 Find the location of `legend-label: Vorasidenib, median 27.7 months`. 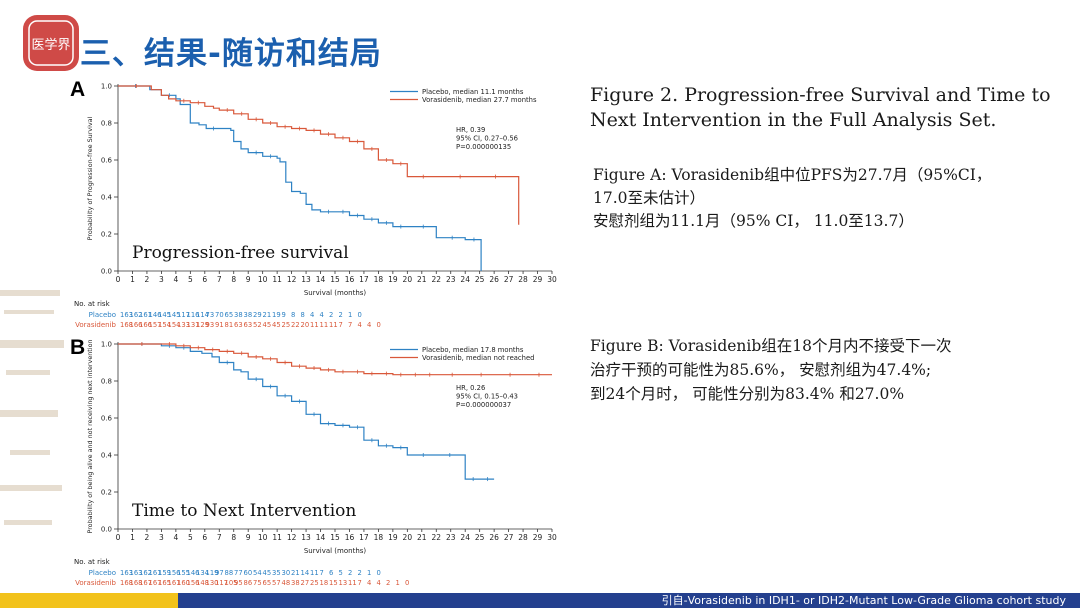

legend-label: Vorasidenib, median 27.7 months is located at coordinates (479, 100).